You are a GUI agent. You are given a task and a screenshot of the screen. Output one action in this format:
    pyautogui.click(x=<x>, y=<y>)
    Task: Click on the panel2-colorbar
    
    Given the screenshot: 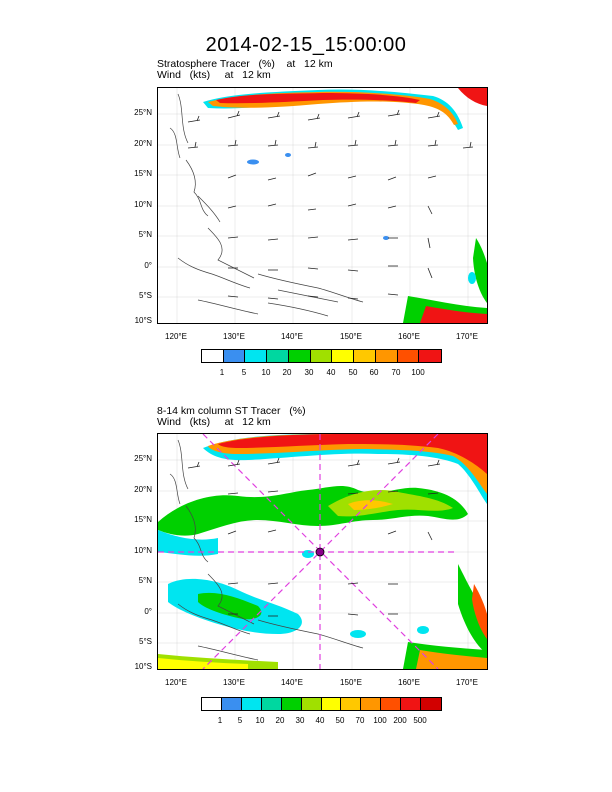 What is the action you would take?
    pyautogui.click(x=321, y=704)
    